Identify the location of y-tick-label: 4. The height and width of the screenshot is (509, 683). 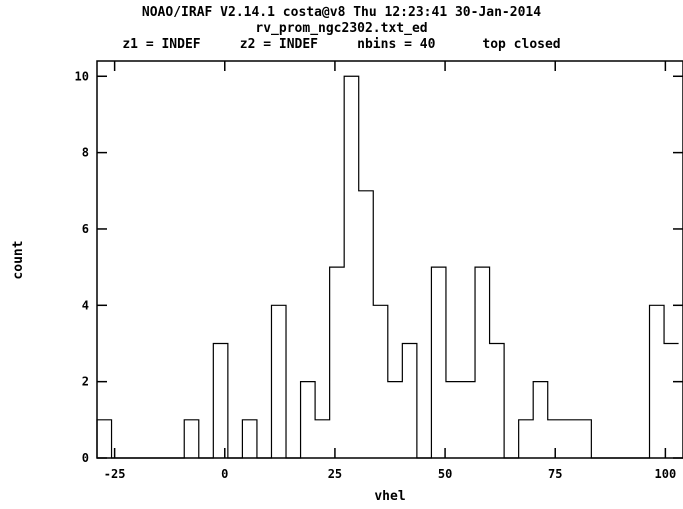
(85, 305).